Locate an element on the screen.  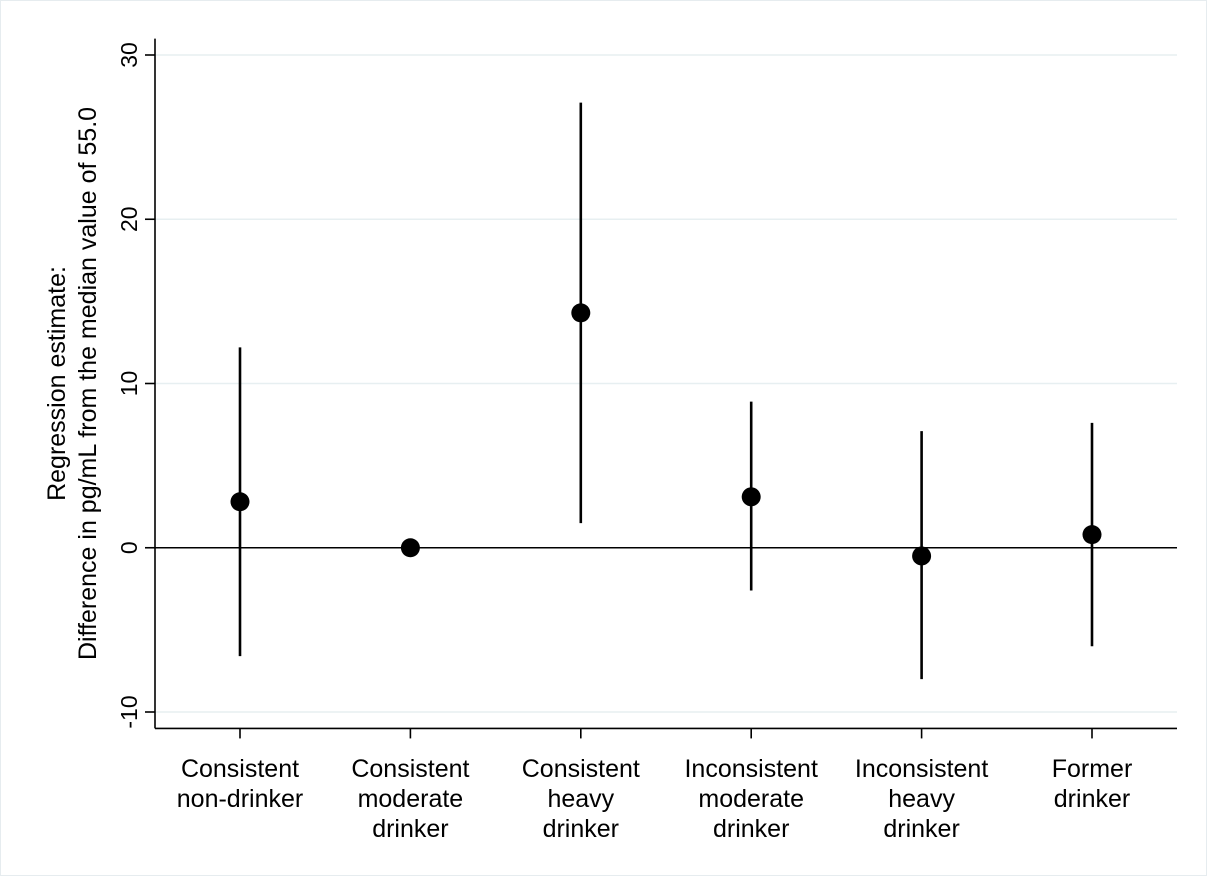
x-tick-label: Consistent moderate drinker is located at coordinates (410, 799).